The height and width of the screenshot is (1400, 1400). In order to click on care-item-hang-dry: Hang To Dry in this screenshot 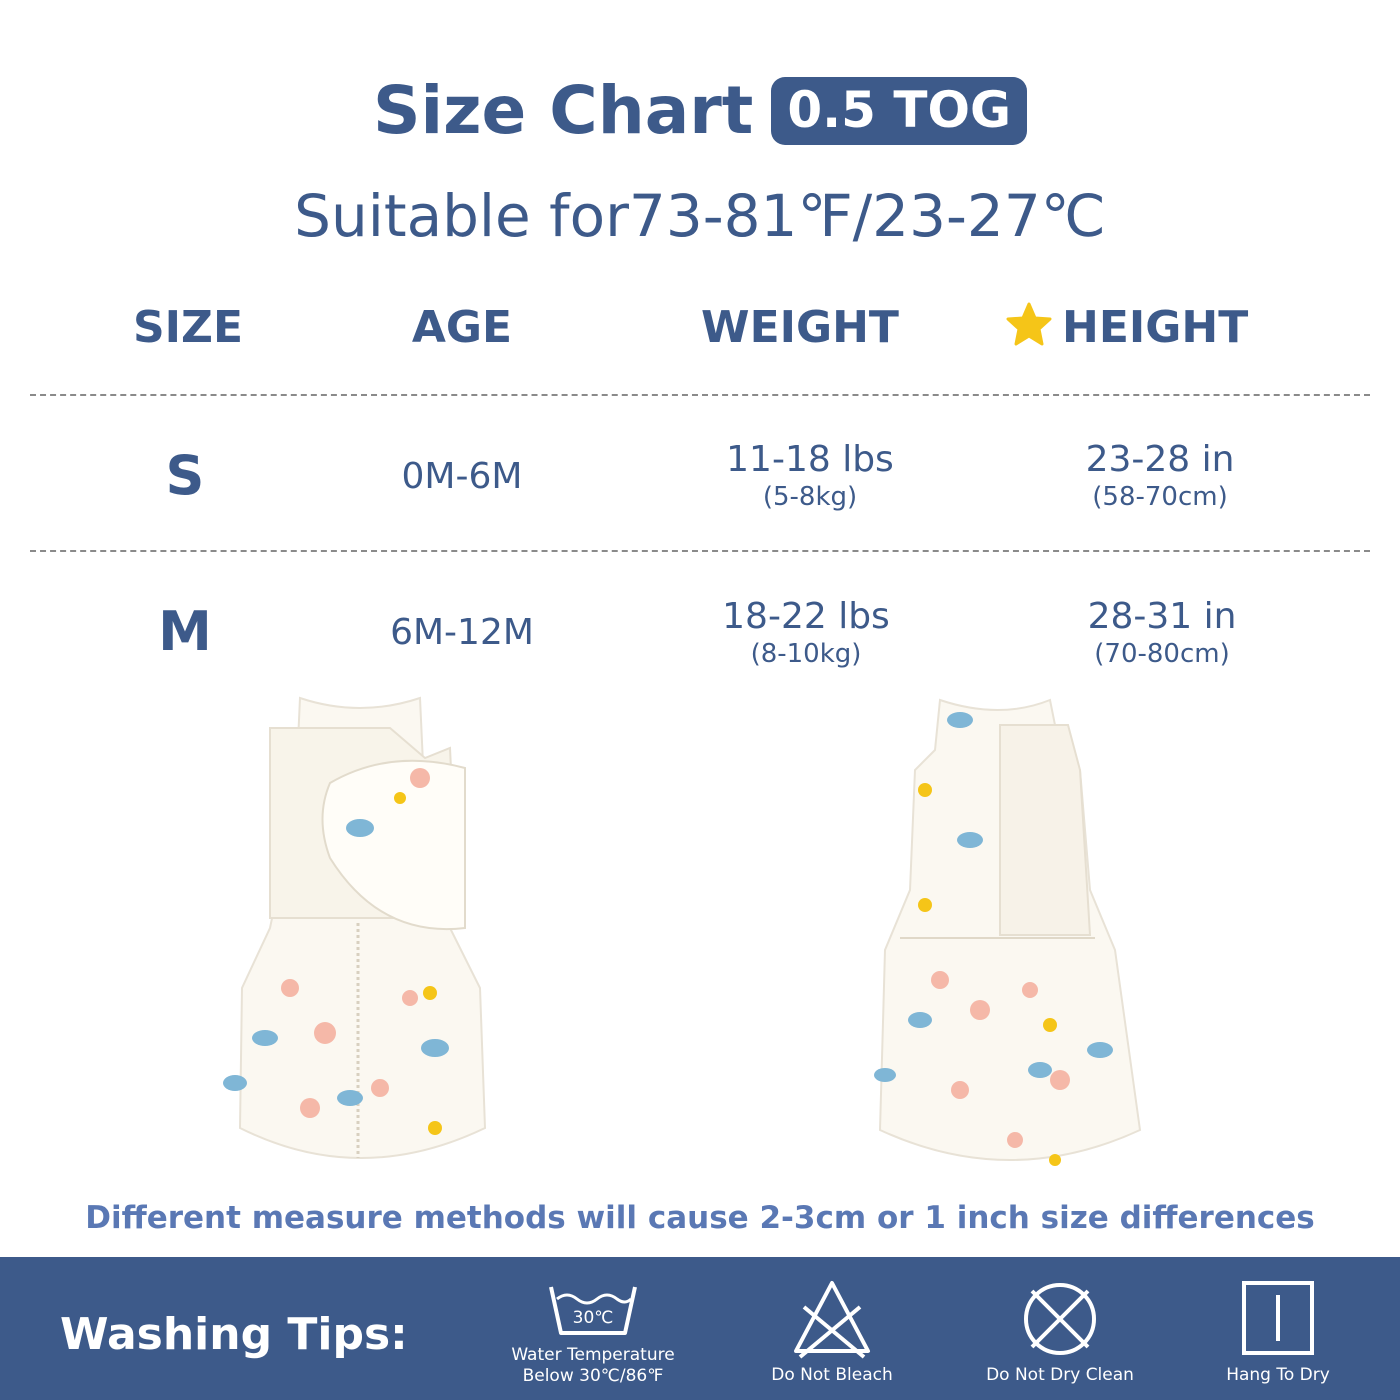, I will do `click(1278, 1331)`.